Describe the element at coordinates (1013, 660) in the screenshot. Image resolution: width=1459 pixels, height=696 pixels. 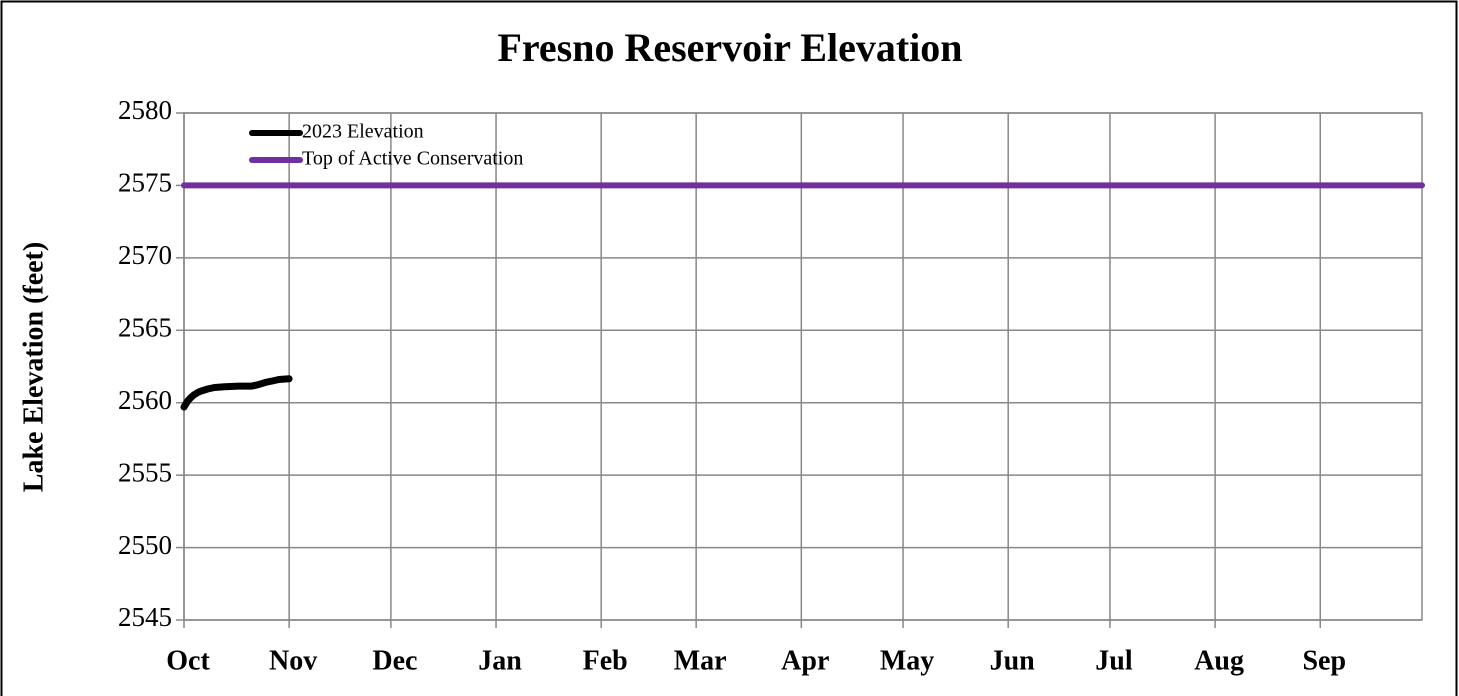
I see `x-tick-label: Jun` at that location.